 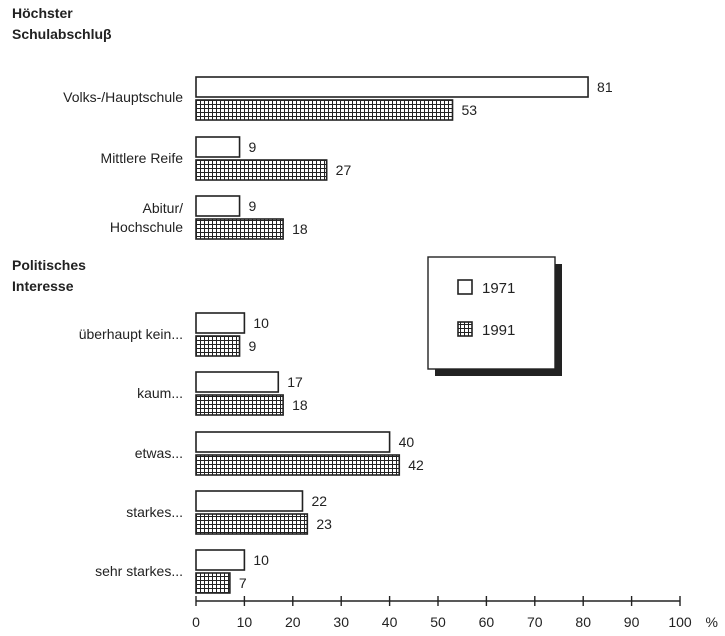 I want to click on group-title-line: Politisches, so click(x=49, y=265).